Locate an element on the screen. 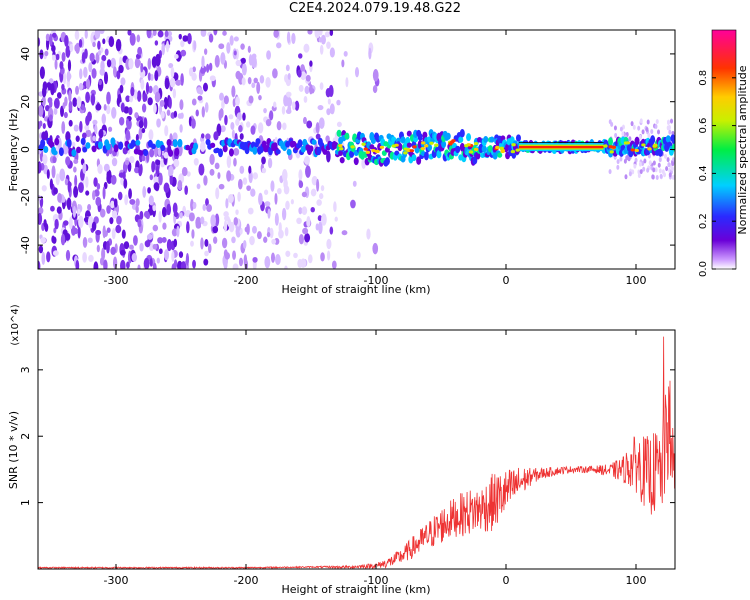 This screenshot has height=600, width=750. y-tick-label: -20 is located at coordinates (25, 197).